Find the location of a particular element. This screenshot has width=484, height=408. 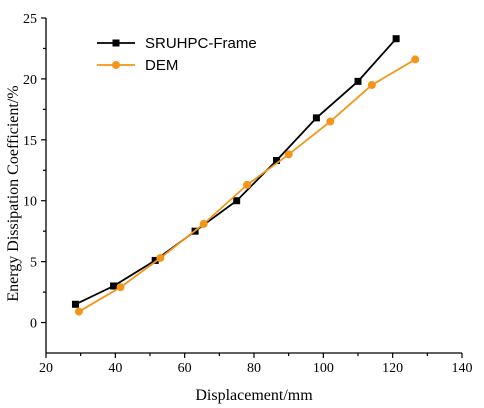

y-axis-label: Energy Dissipation Coefficient/% is located at coordinates (13, 193).